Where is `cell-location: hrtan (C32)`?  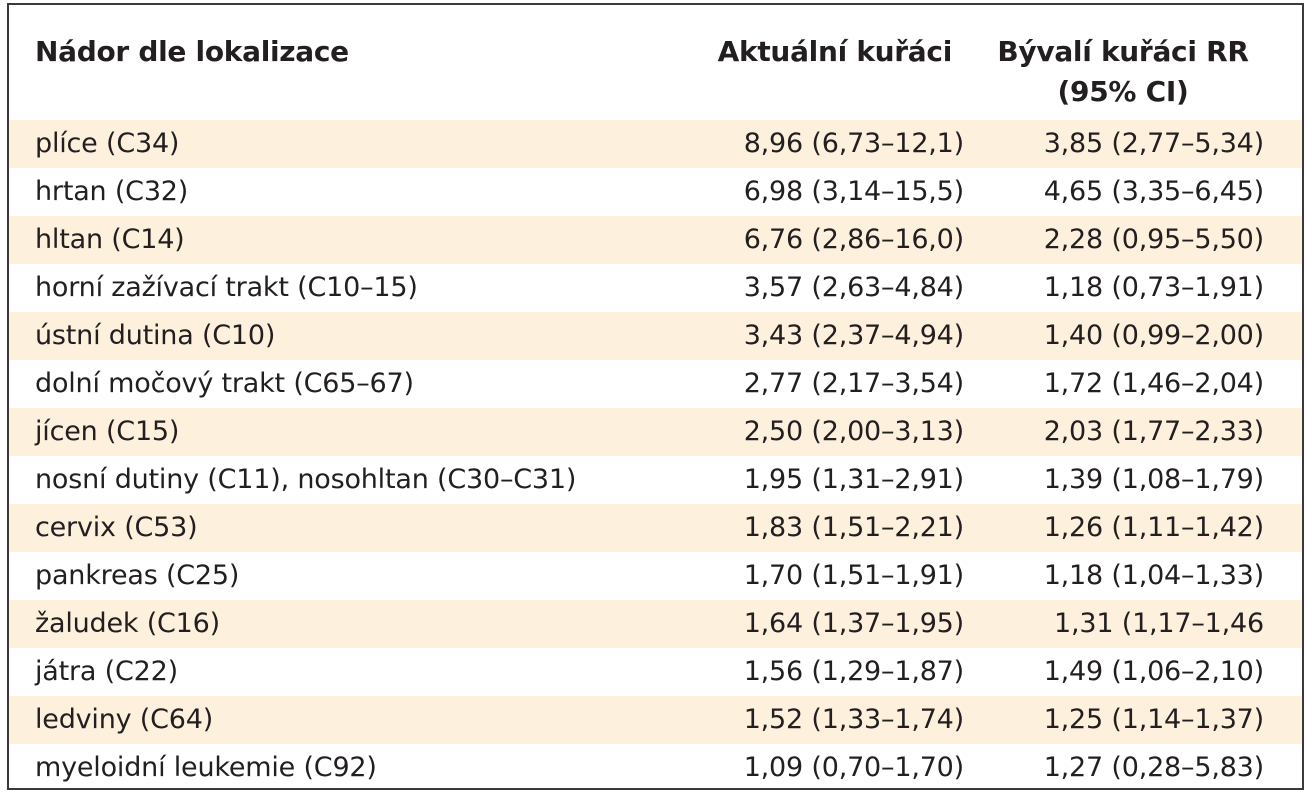 cell-location: hrtan (C32) is located at coordinates (112, 191).